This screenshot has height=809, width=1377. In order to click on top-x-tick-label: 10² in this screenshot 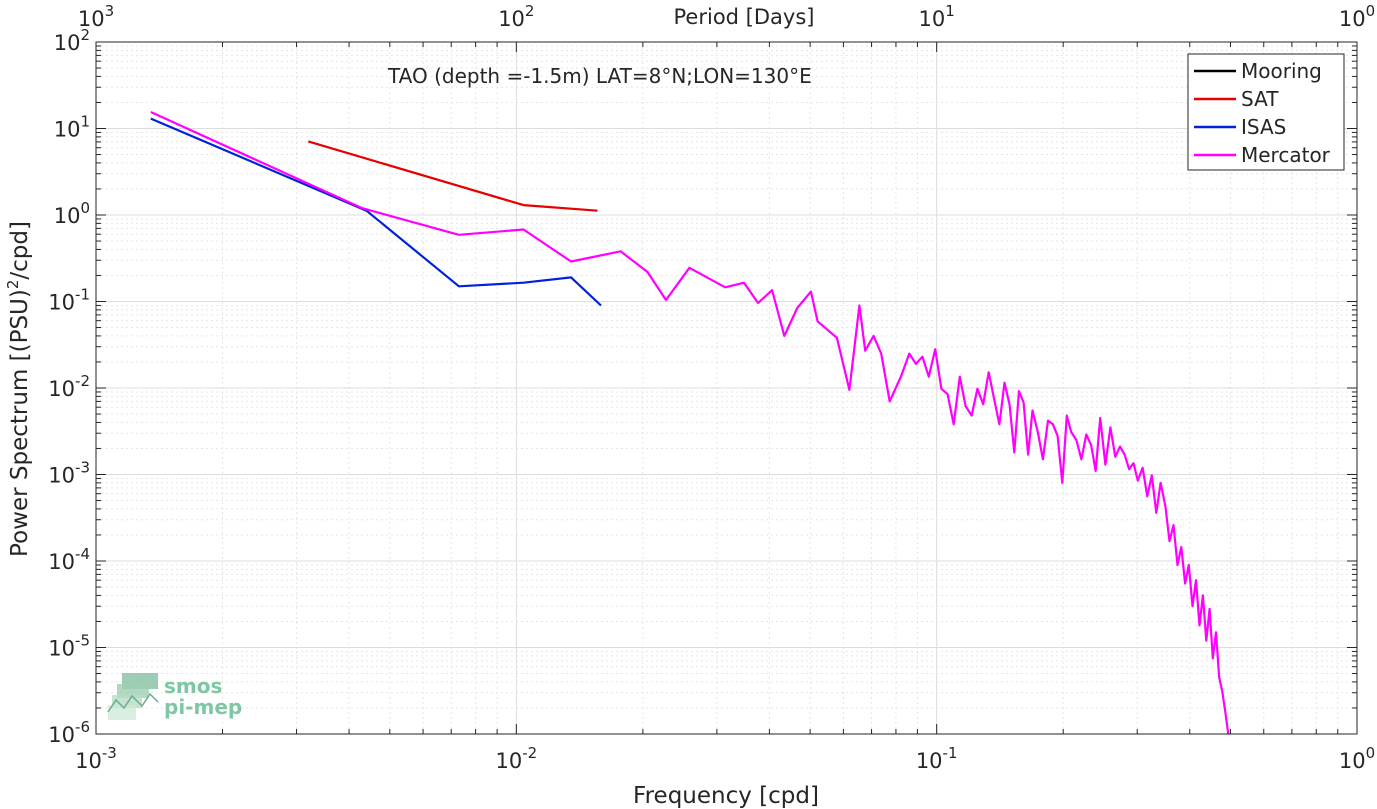, I will do `click(516, 16)`.